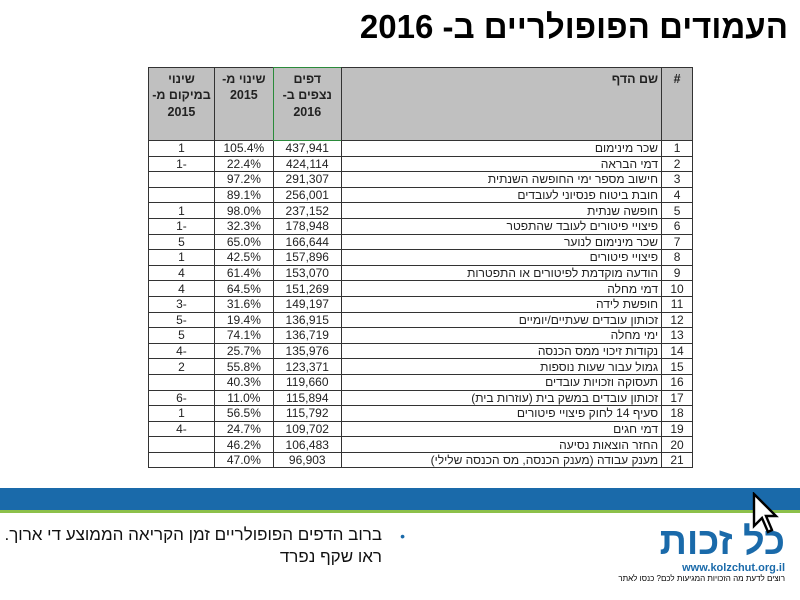 Image resolution: width=800 pixels, height=600 pixels. I want to click on row-page-name: פיצויי פיטורים, so click(501, 257).